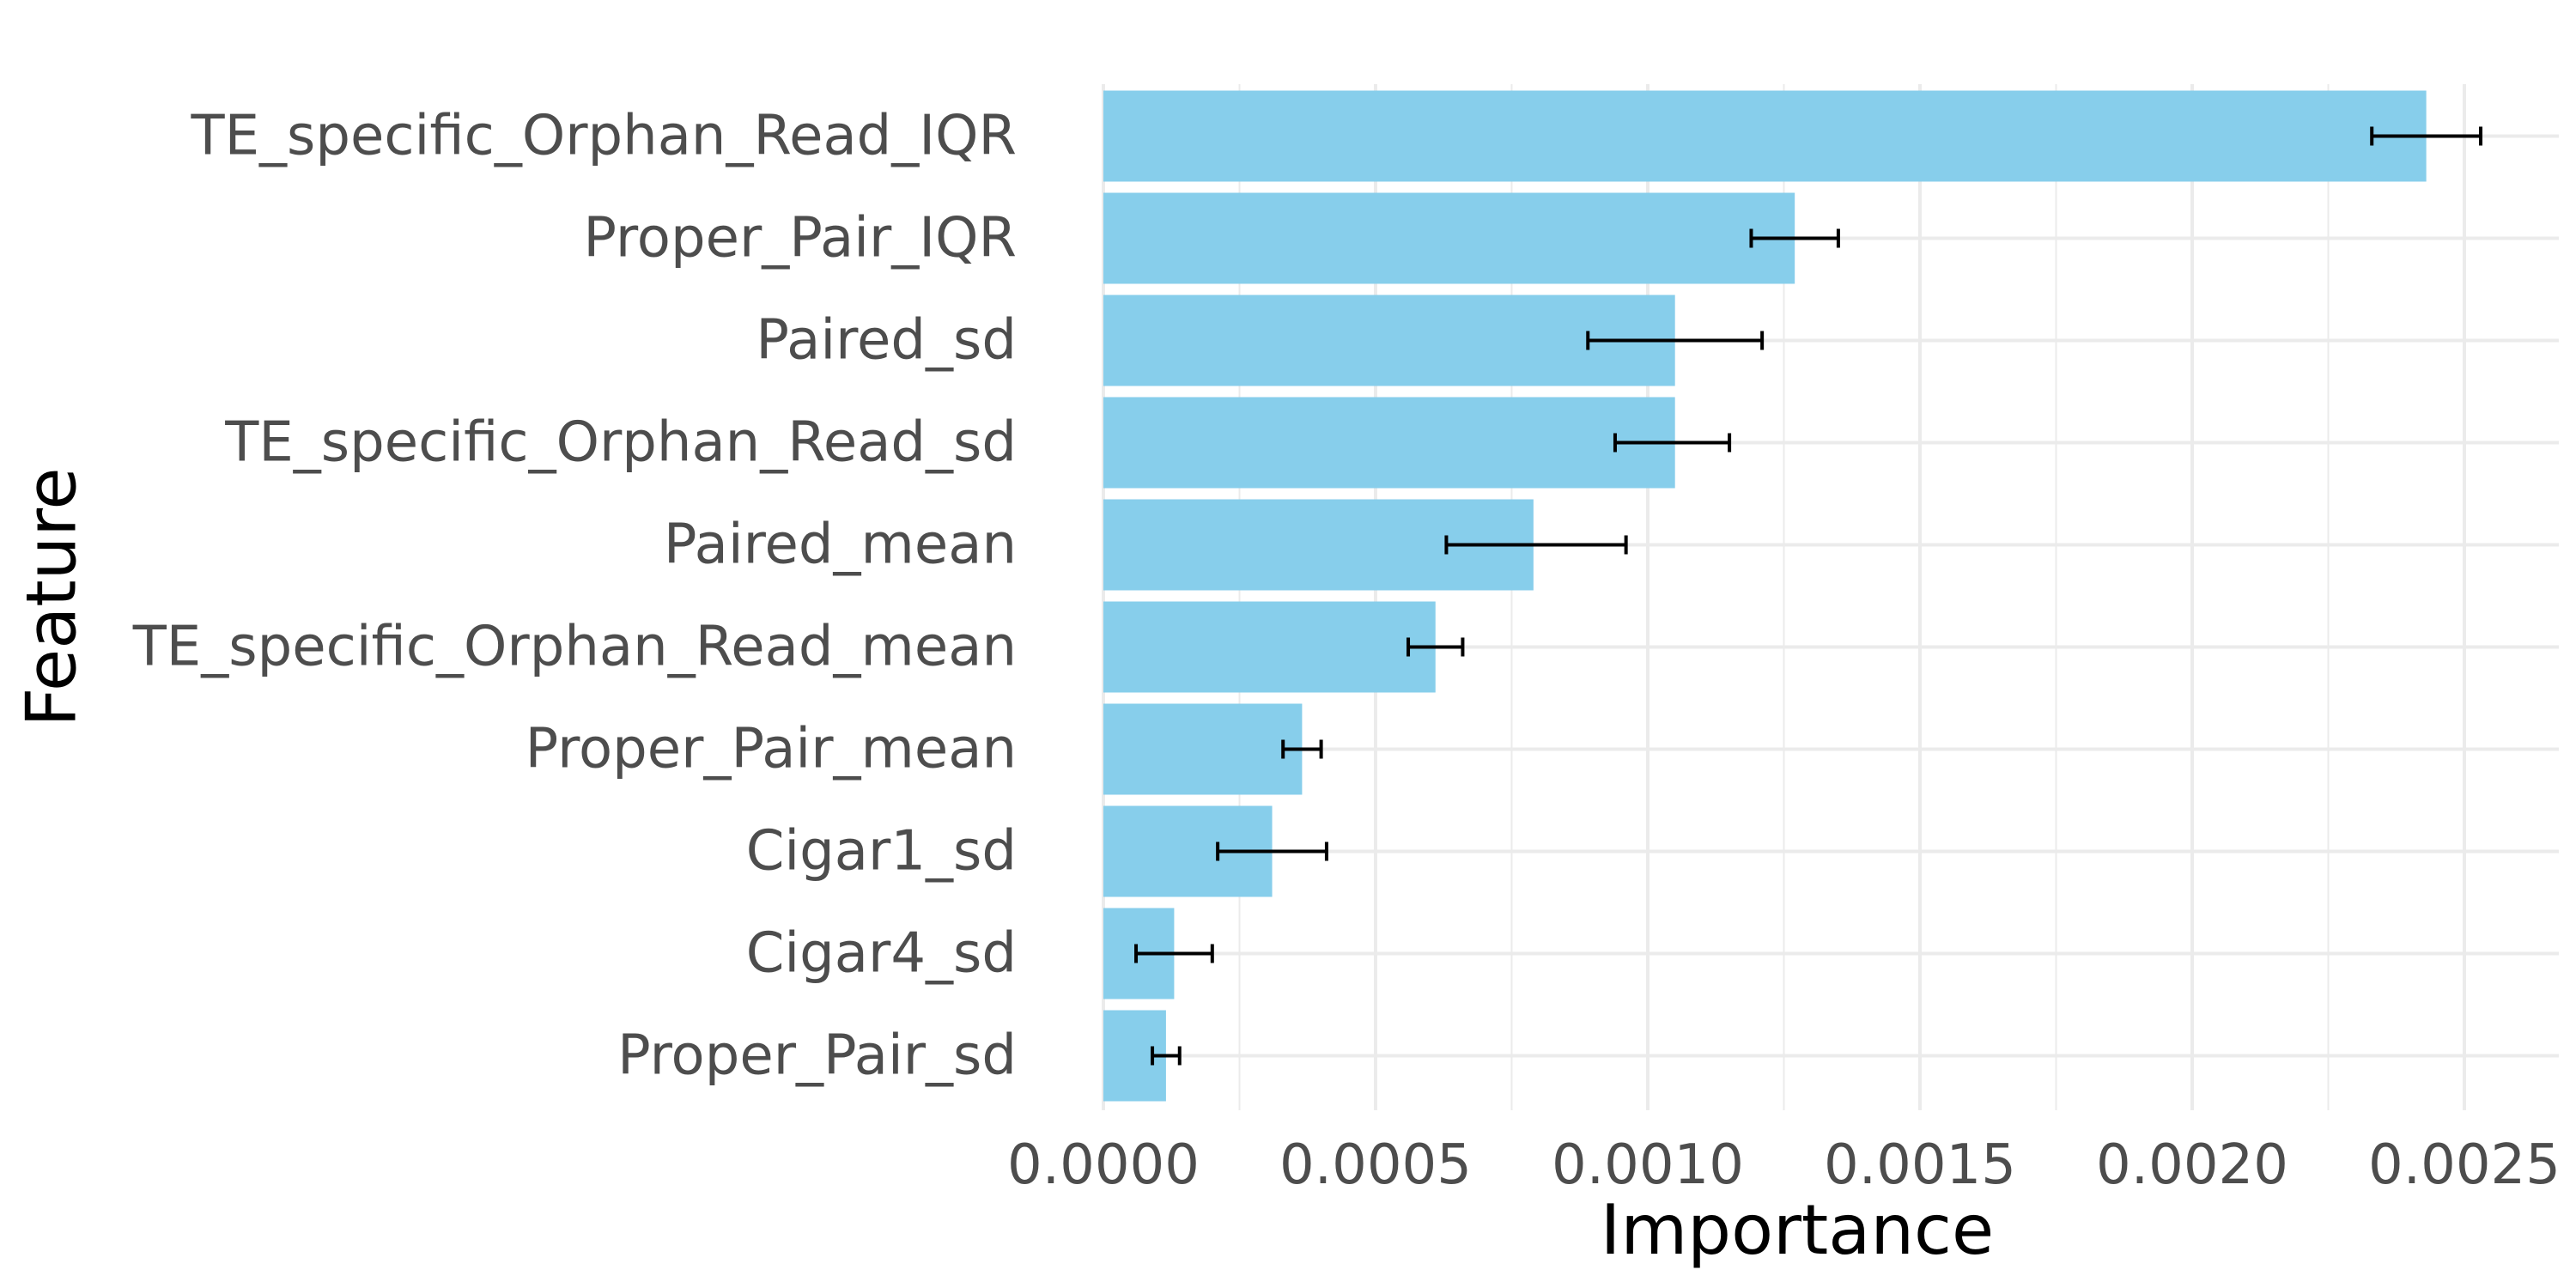  What do you see at coordinates (881, 954) in the screenshot?
I see `y-tick-label: Cigar4_sd` at bounding box center [881, 954].